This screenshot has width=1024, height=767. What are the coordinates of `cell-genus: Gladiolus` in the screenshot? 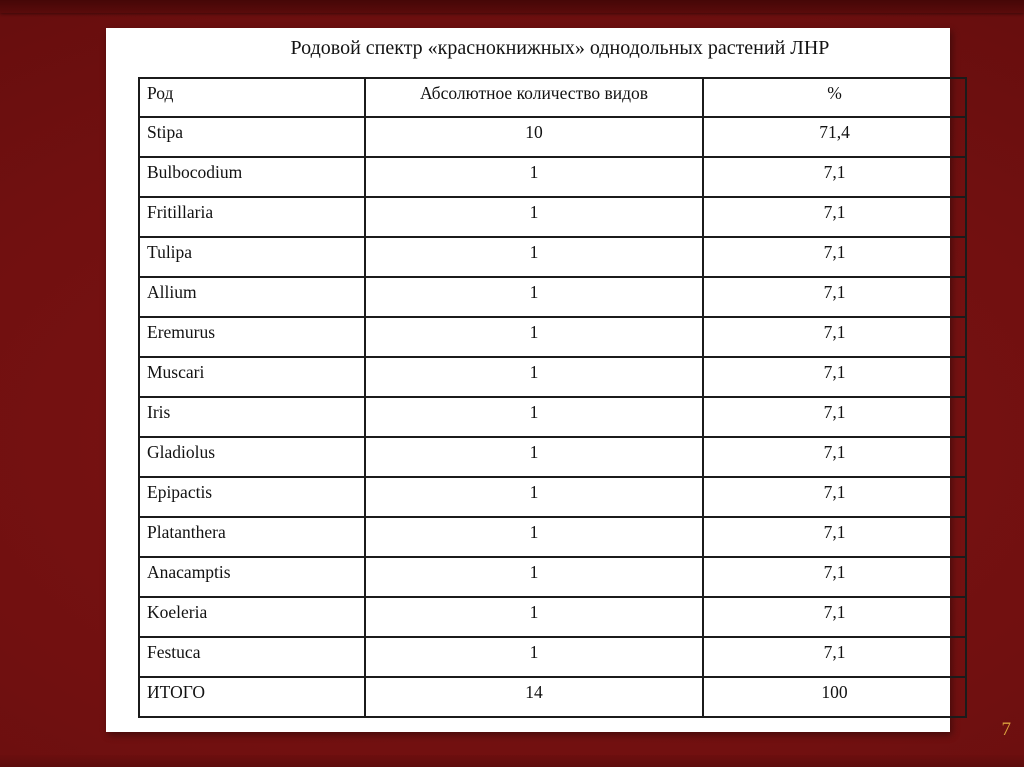 It's located at (252, 457).